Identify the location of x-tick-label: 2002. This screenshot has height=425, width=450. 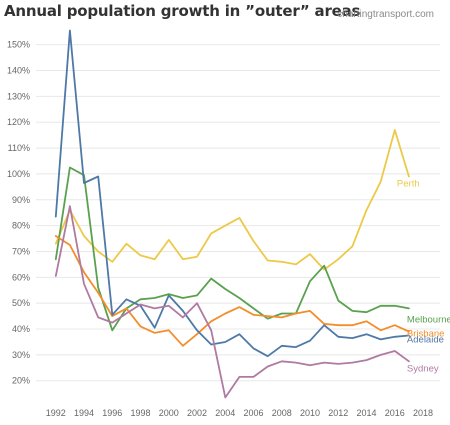
(197, 413).